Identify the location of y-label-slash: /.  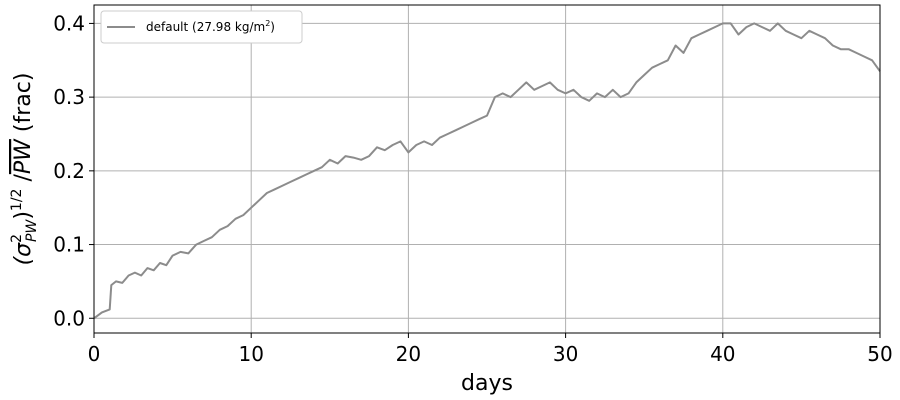
(23, 181).